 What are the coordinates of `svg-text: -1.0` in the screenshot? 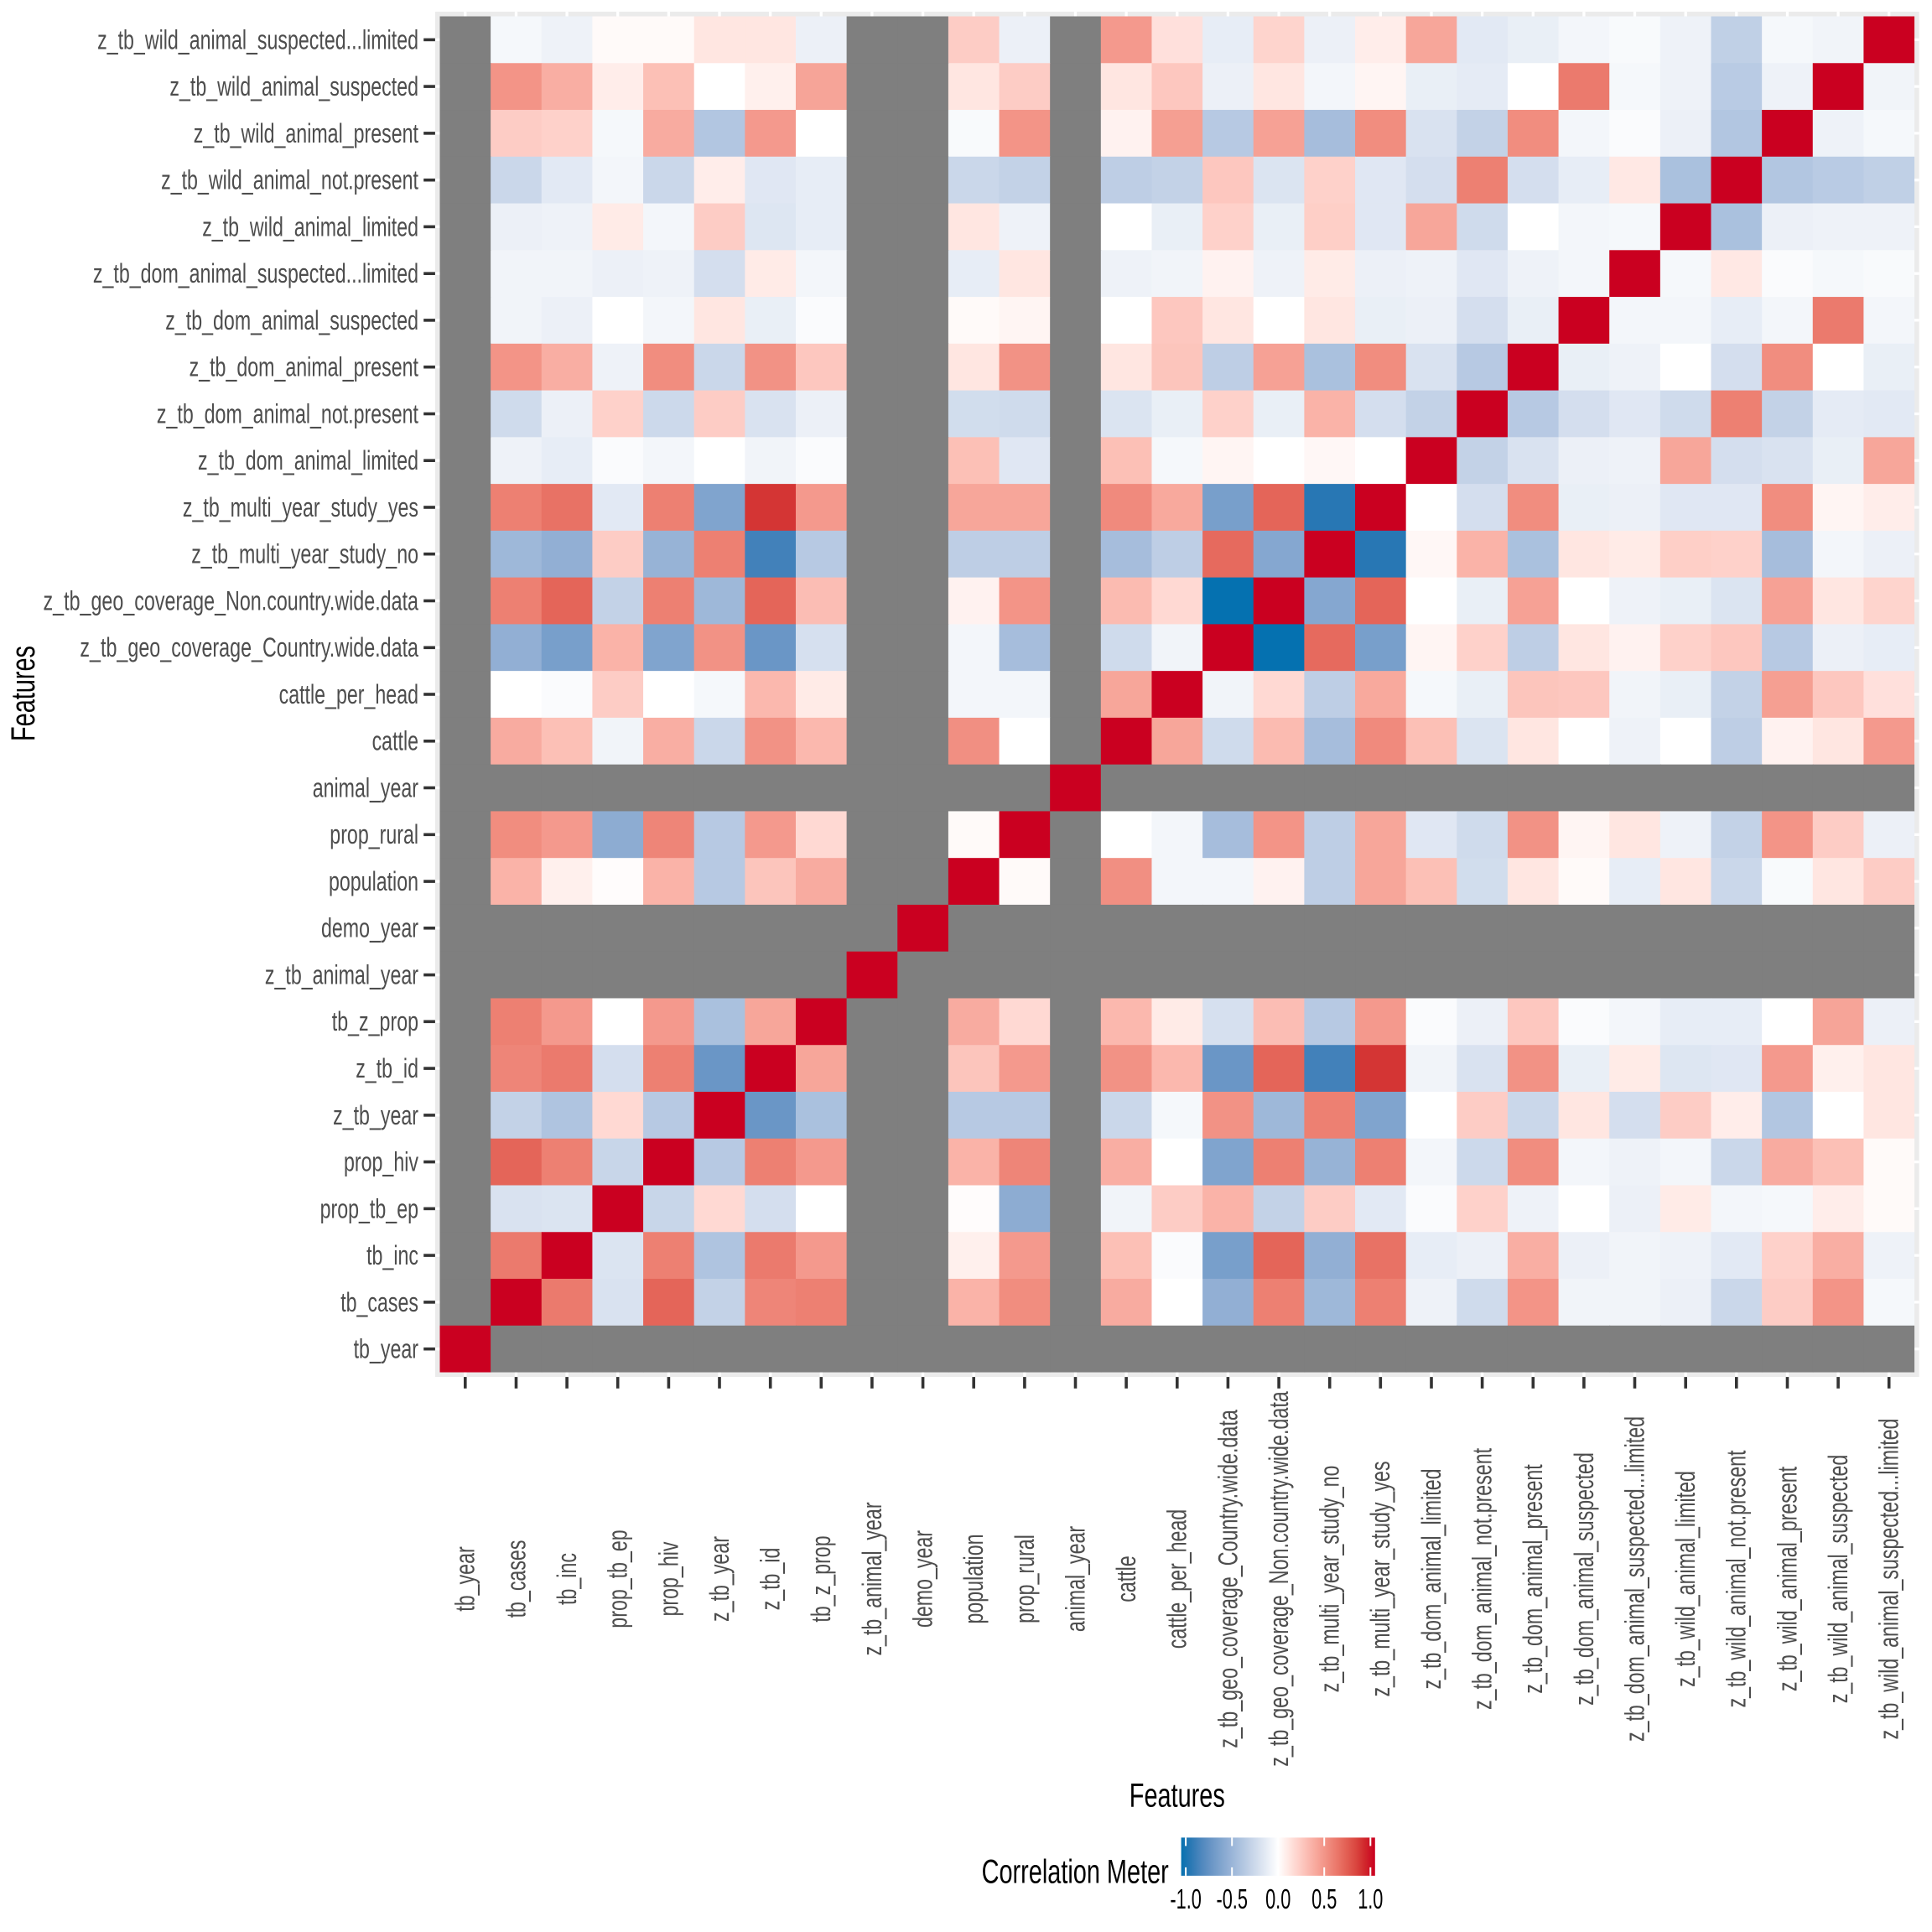 It's located at (1185, 1898).